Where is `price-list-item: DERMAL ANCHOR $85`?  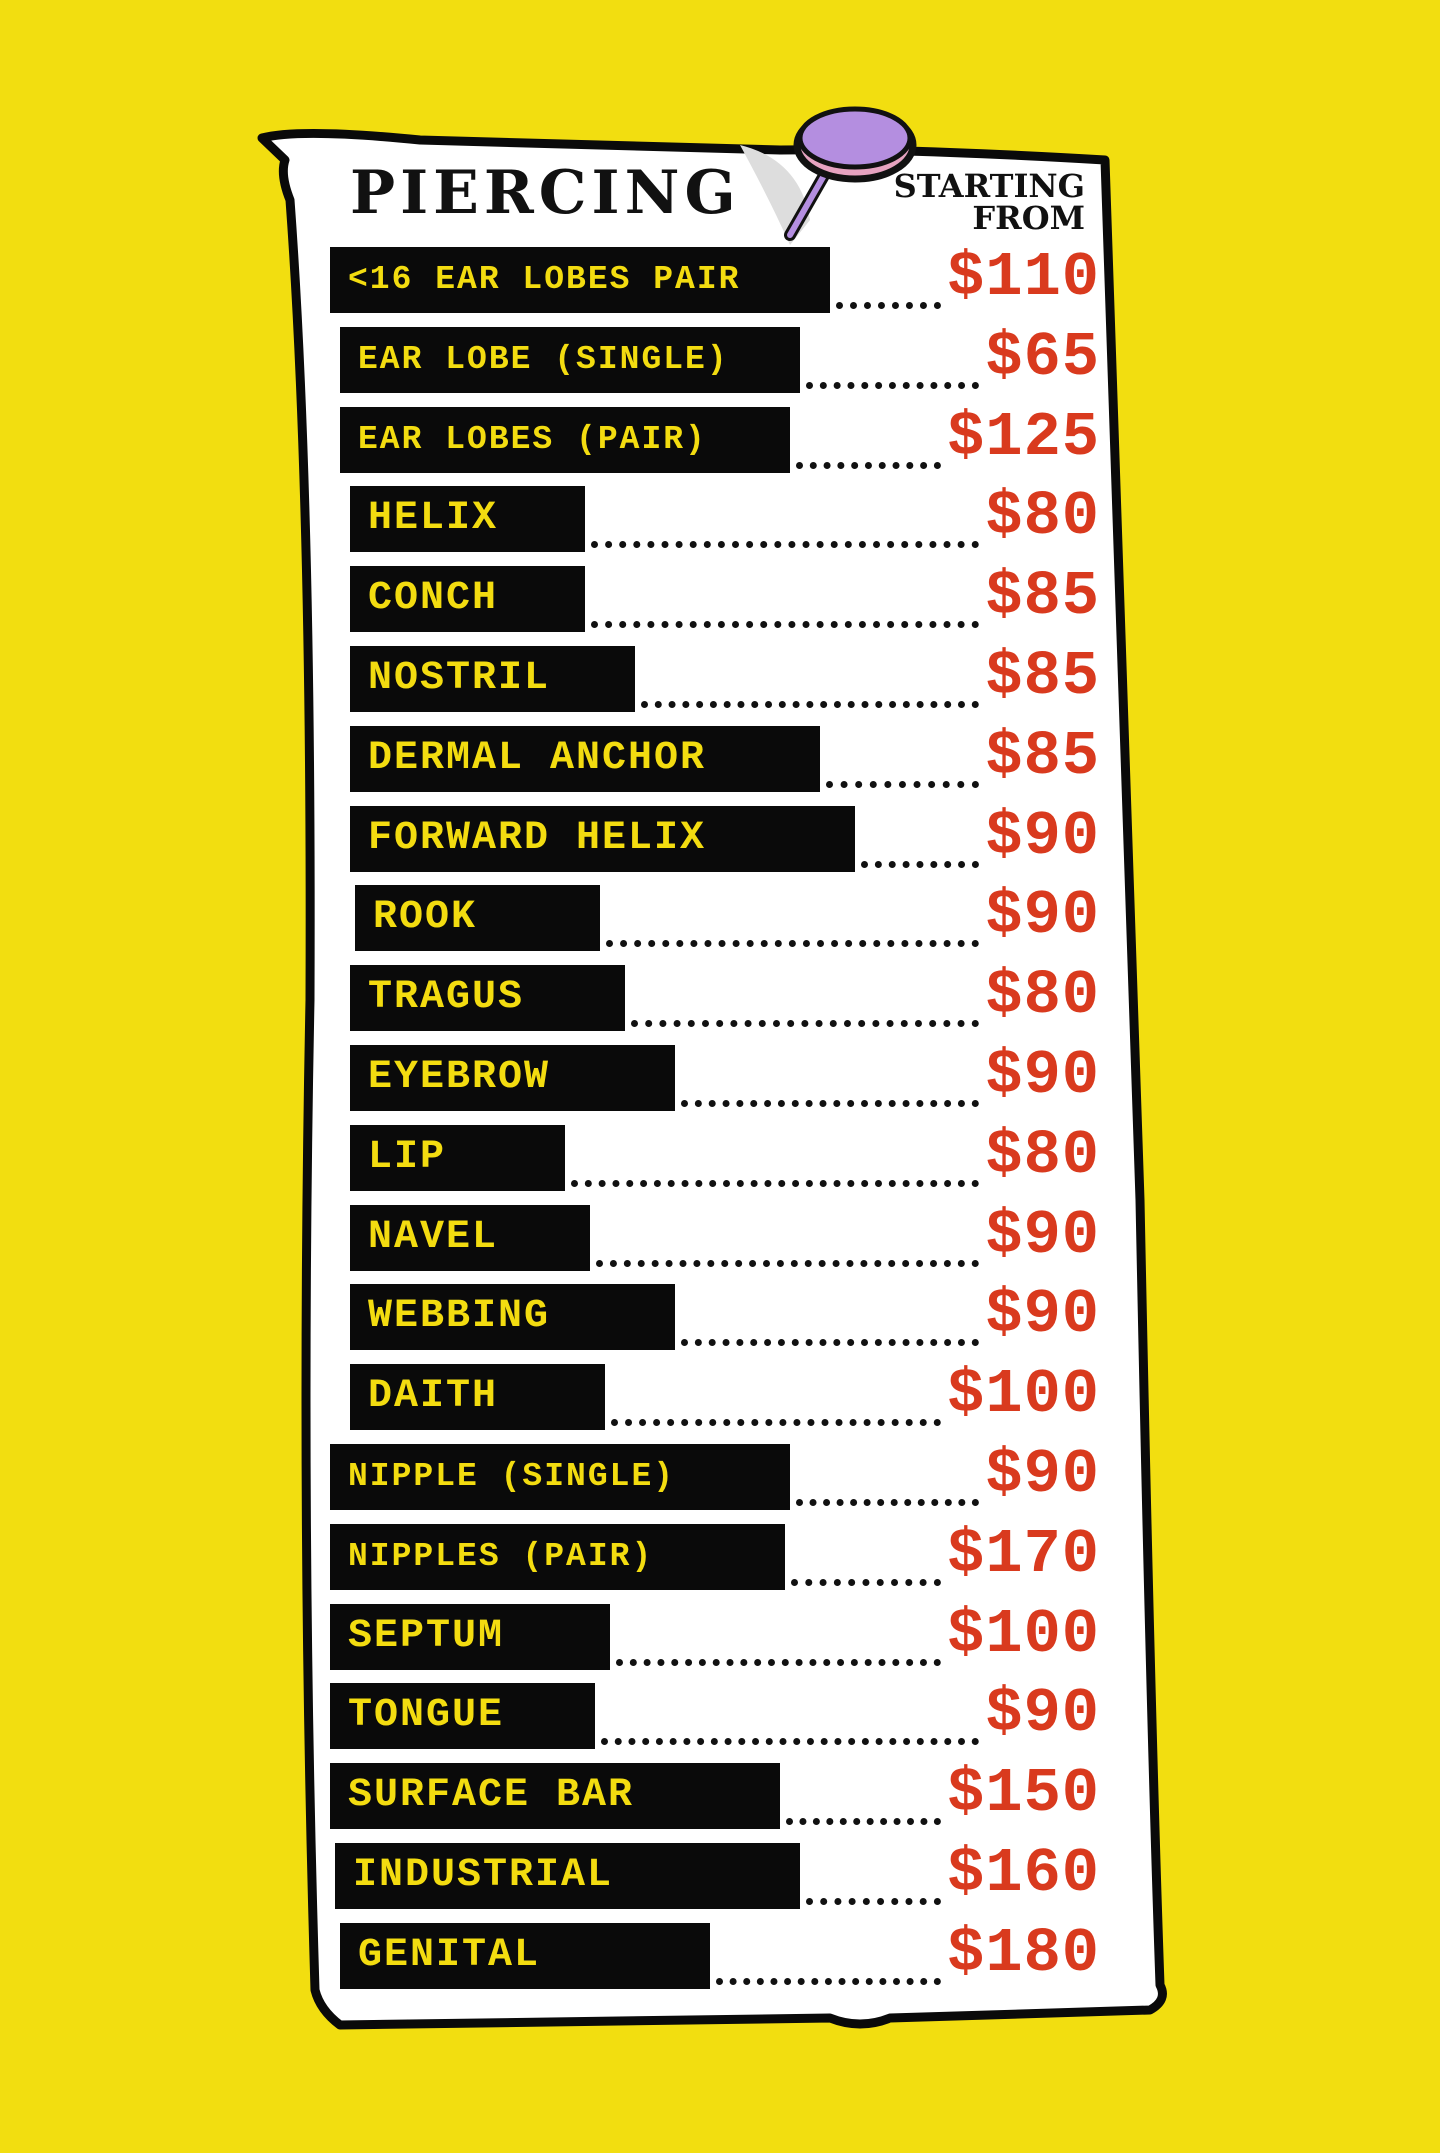 price-list-item: DERMAL ANCHOR $85 is located at coordinates (725, 756).